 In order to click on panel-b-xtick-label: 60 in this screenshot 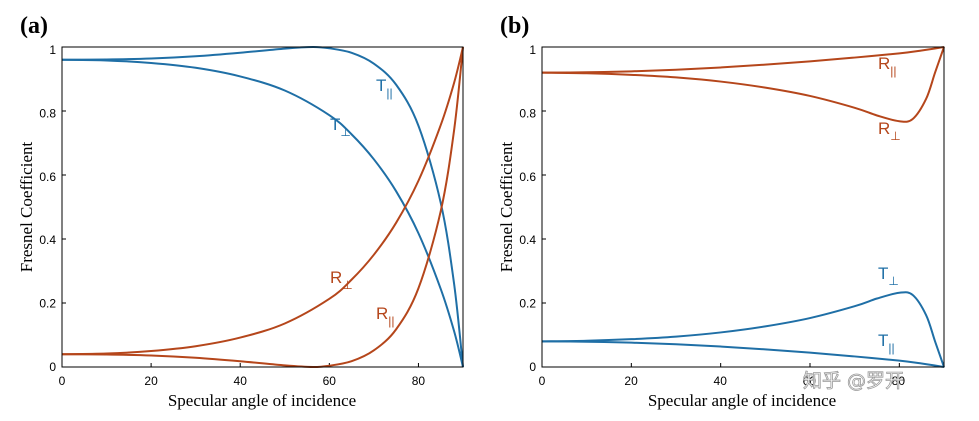, I will do `click(810, 381)`.